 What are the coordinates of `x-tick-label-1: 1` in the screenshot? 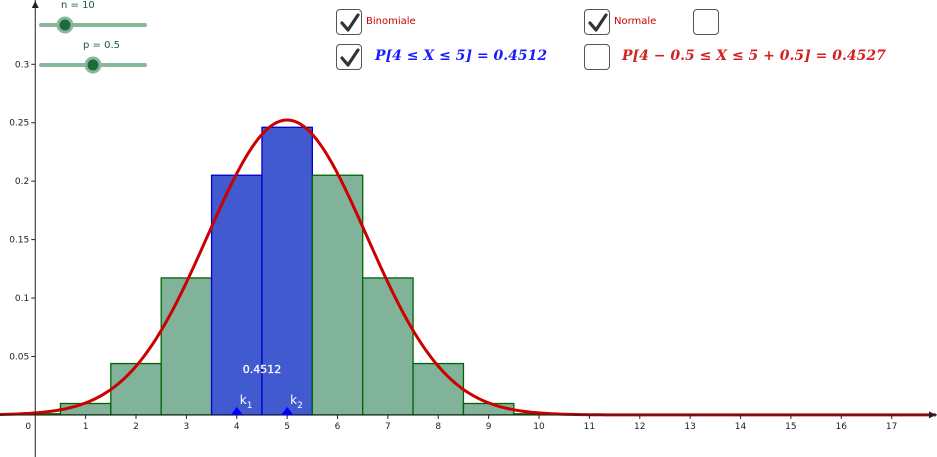 It's located at (86, 427).